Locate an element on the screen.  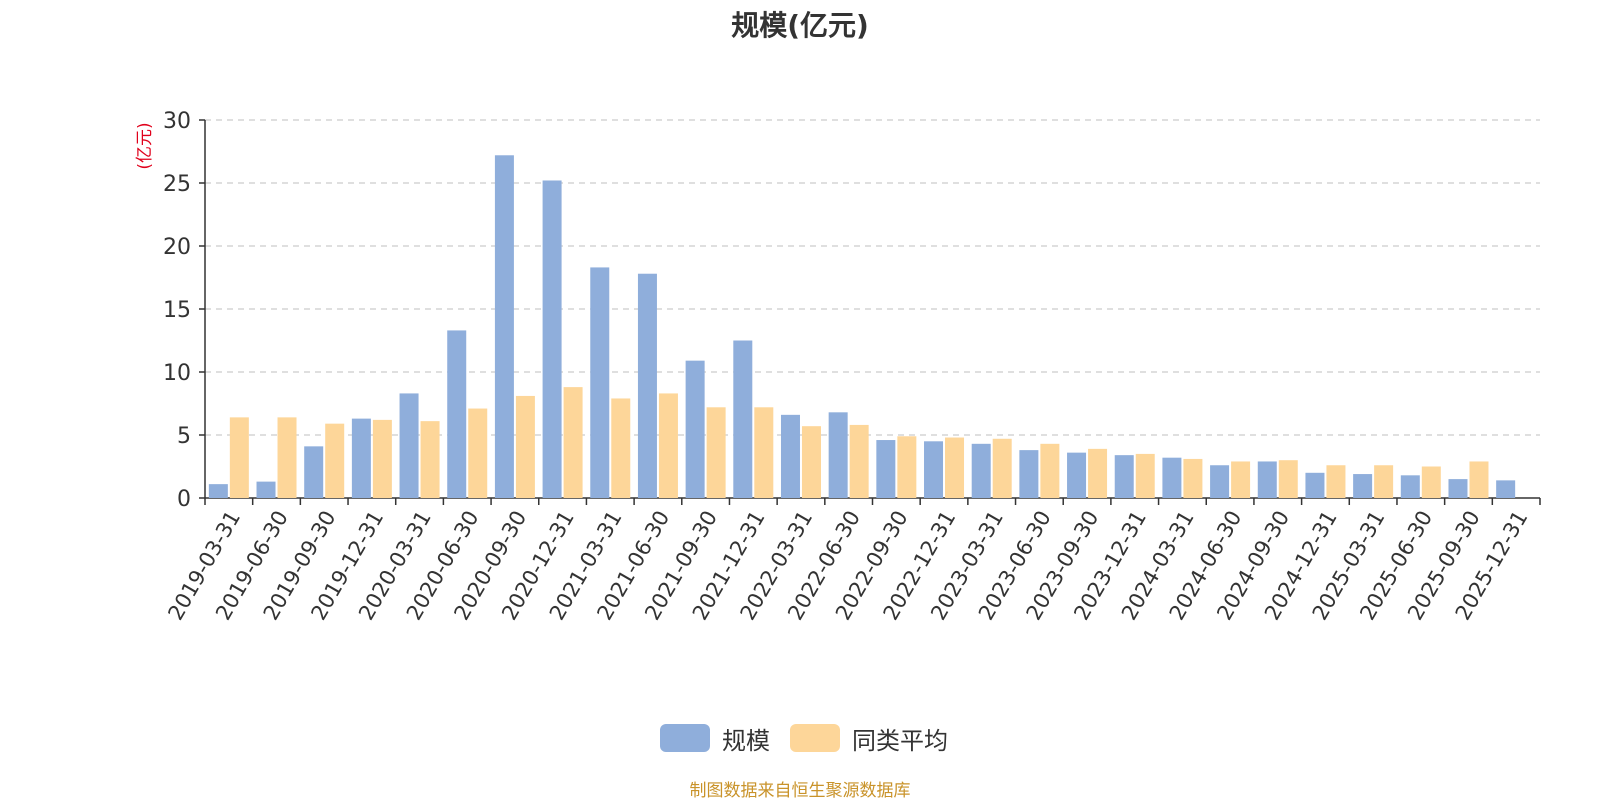
y-tick-label: 10 is located at coordinates (177, 373).